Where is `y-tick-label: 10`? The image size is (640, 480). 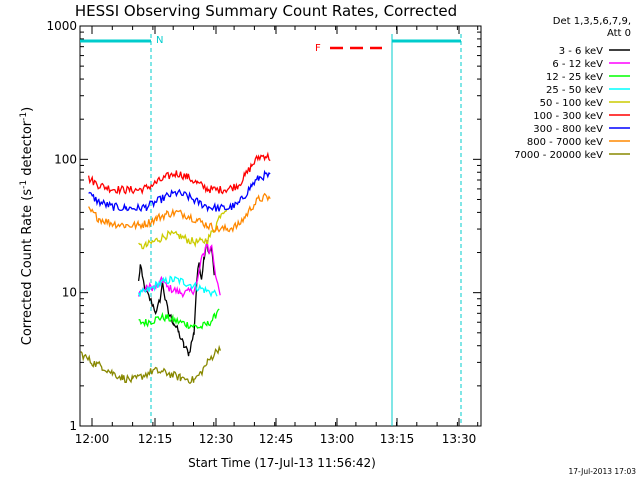 y-tick-label: 10 is located at coordinates (69, 293).